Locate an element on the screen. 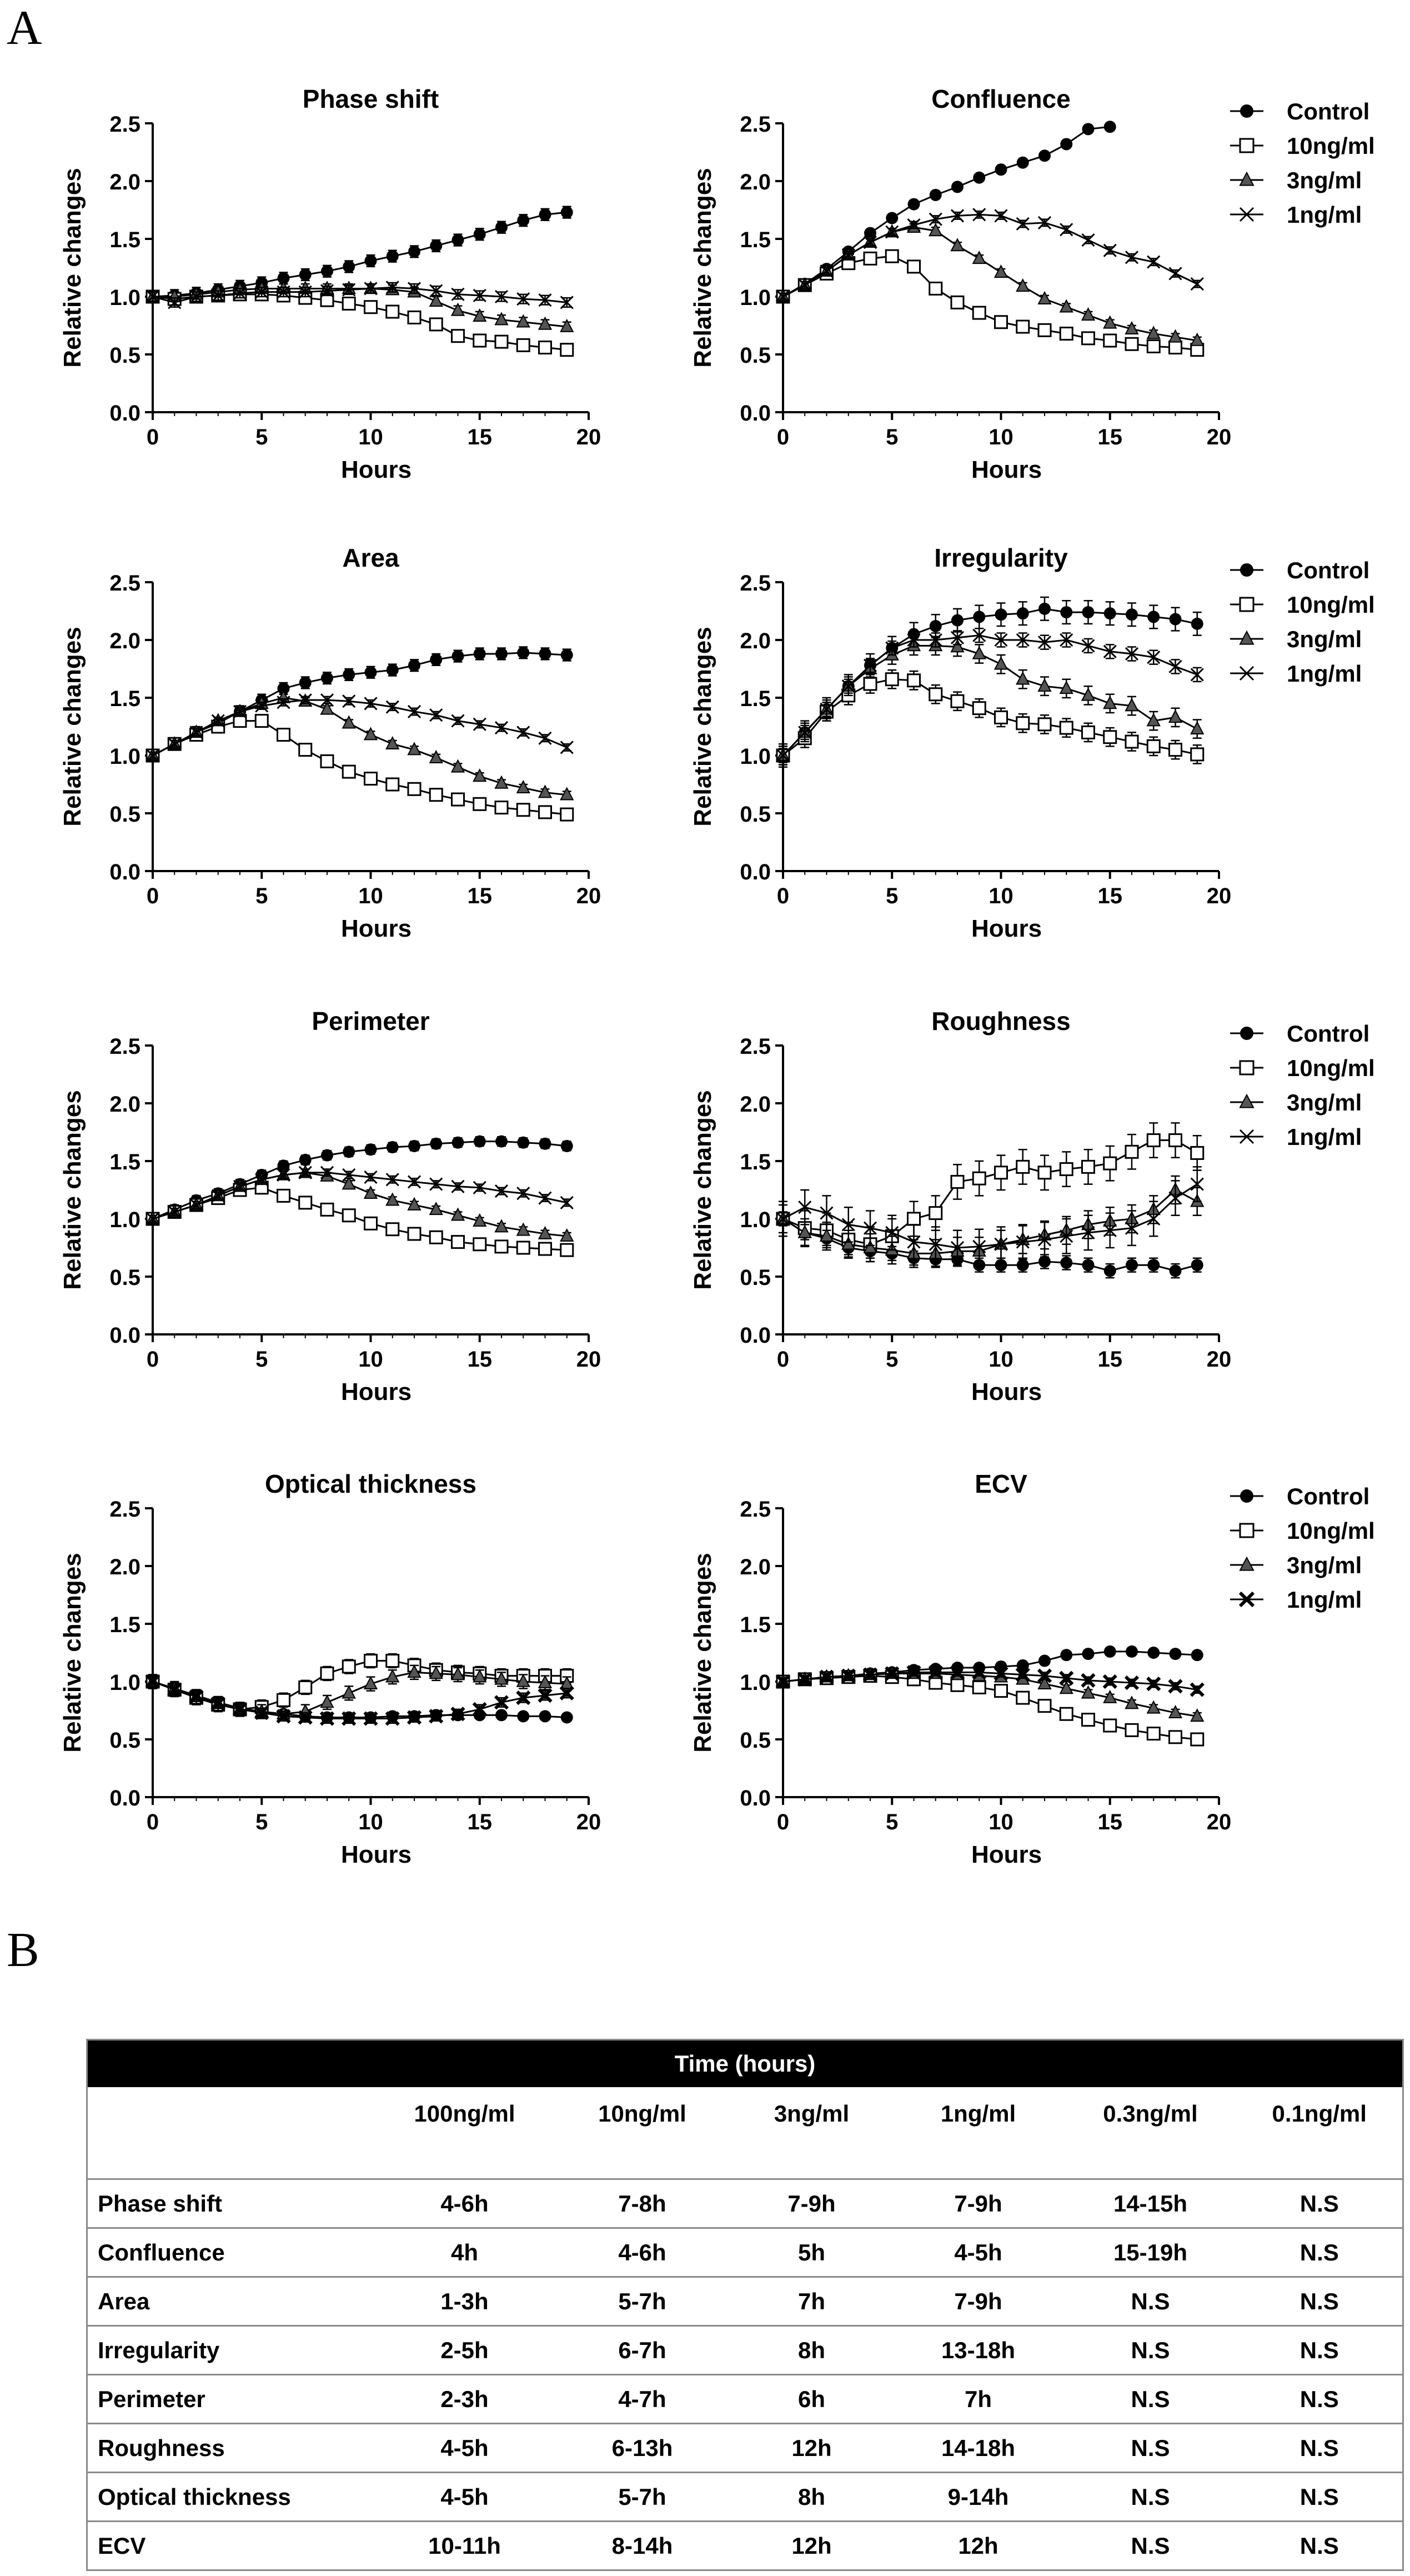 This screenshot has width=1410, height=2576. y-axis-label: Relative changes is located at coordinates (72, 727).